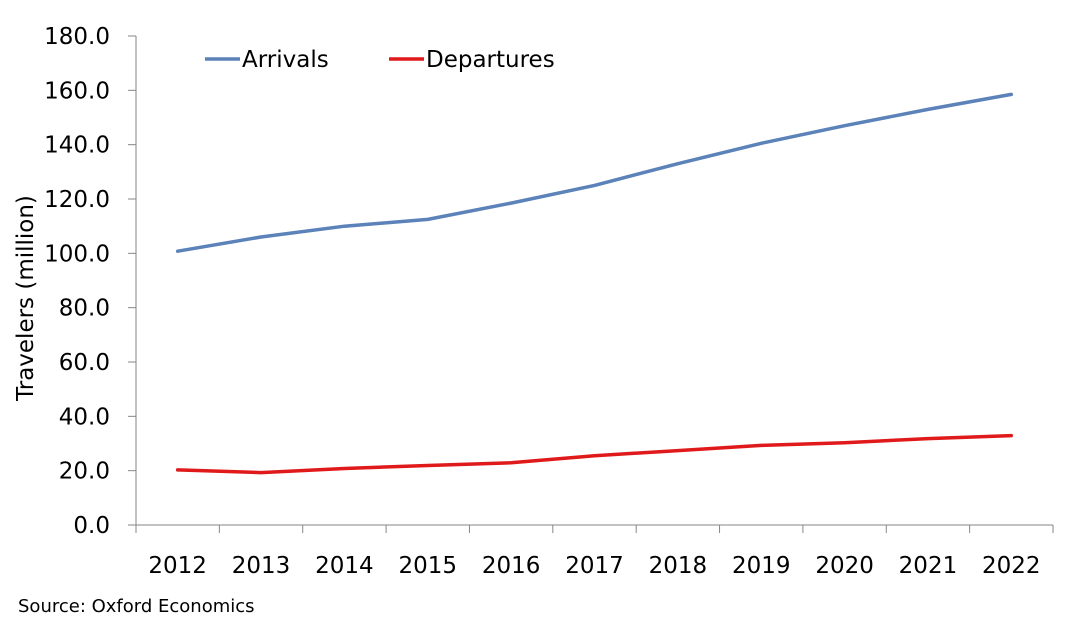 The width and height of the screenshot is (1087, 638). What do you see at coordinates (77, 146) in the screenshot?
I see `y-tick-label: 140.0` at bounding box center [77, 146].